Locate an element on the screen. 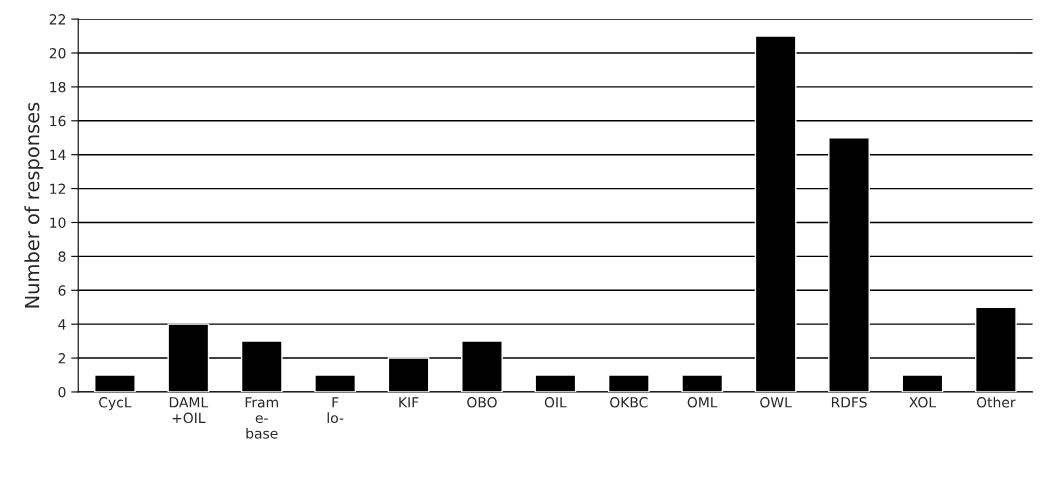  x-tick-label: OBO is located at coordinates (482, 402).